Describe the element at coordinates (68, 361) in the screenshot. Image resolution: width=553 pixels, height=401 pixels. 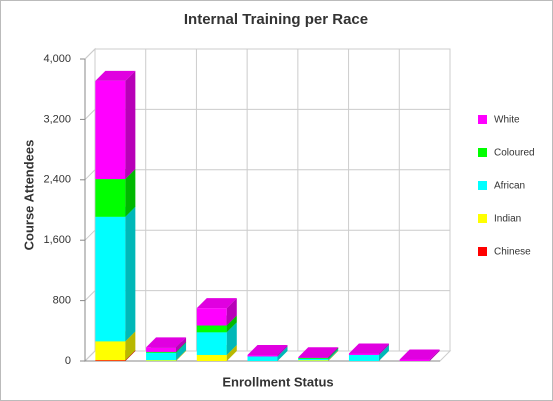
I see `y-tick-label: 0` at that location.